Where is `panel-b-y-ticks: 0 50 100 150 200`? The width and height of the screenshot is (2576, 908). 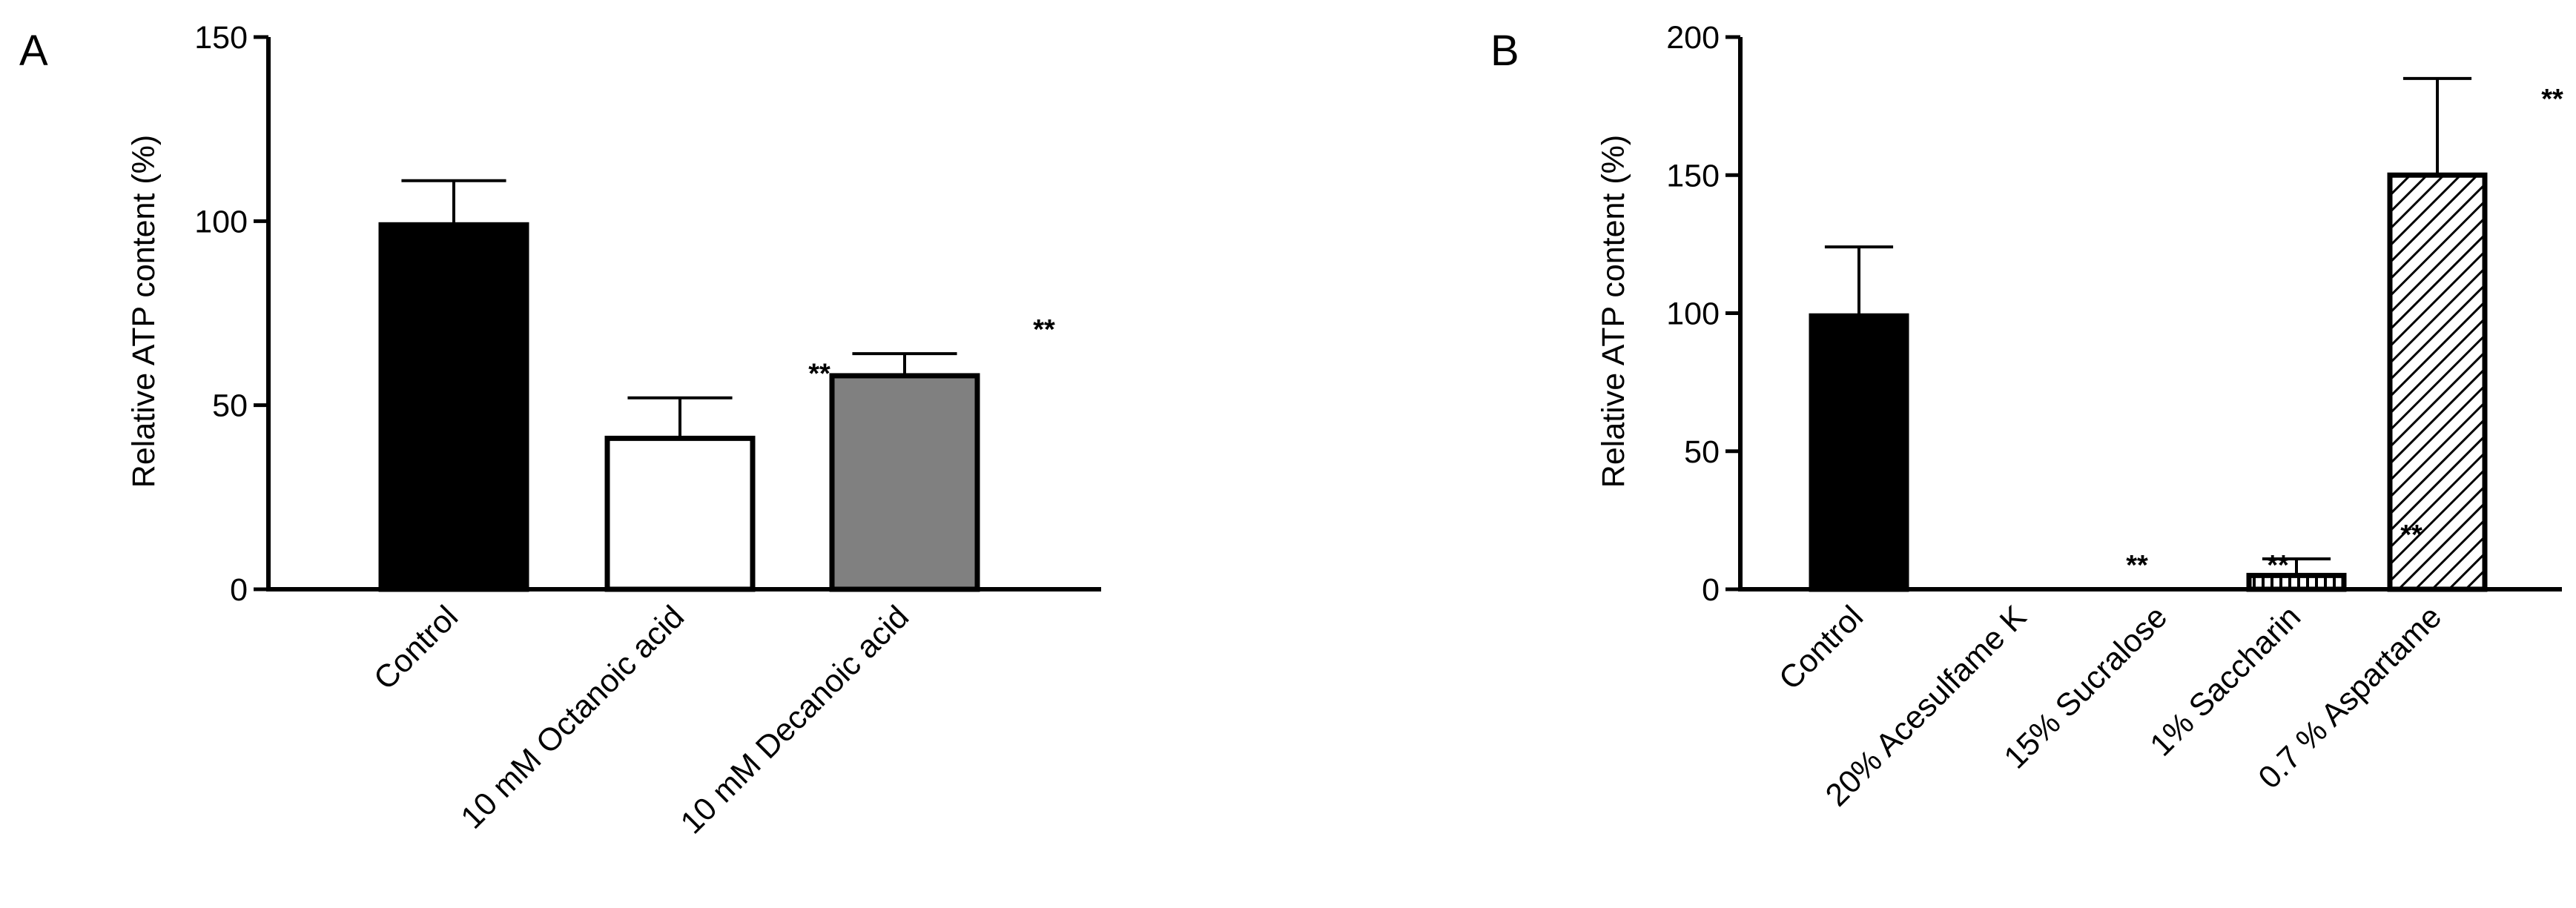 panel-b-y-ticks: 0 50 100 150 200 is located at coordinates (1703, 314).